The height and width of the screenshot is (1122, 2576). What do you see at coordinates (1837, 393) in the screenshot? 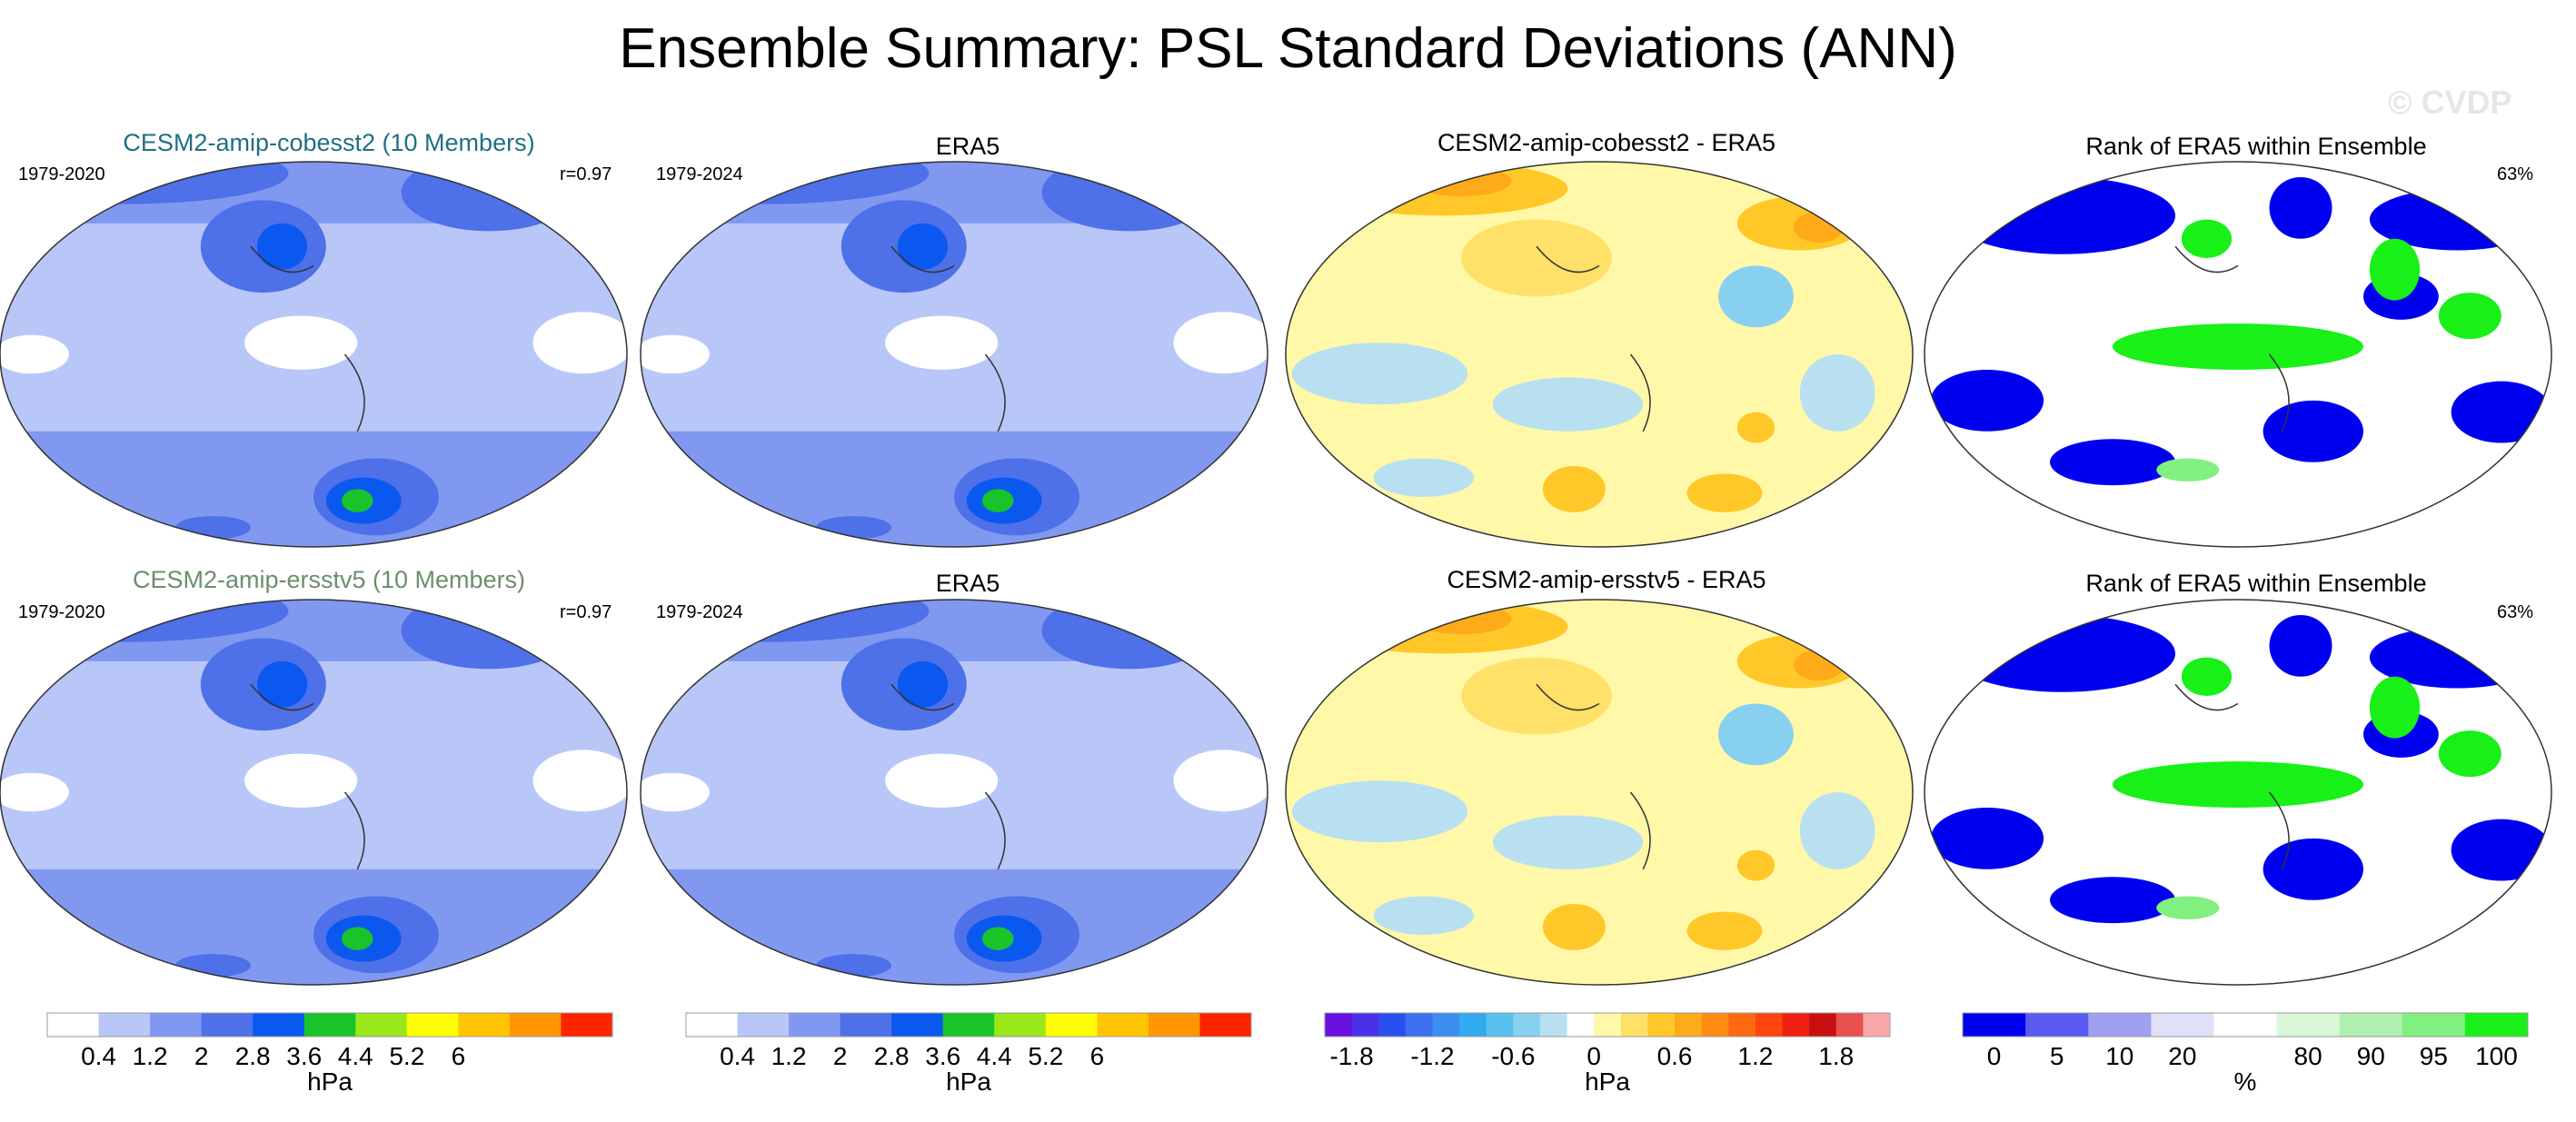
I see `diff-far-east-blue` at bounding box center [1837, 393].